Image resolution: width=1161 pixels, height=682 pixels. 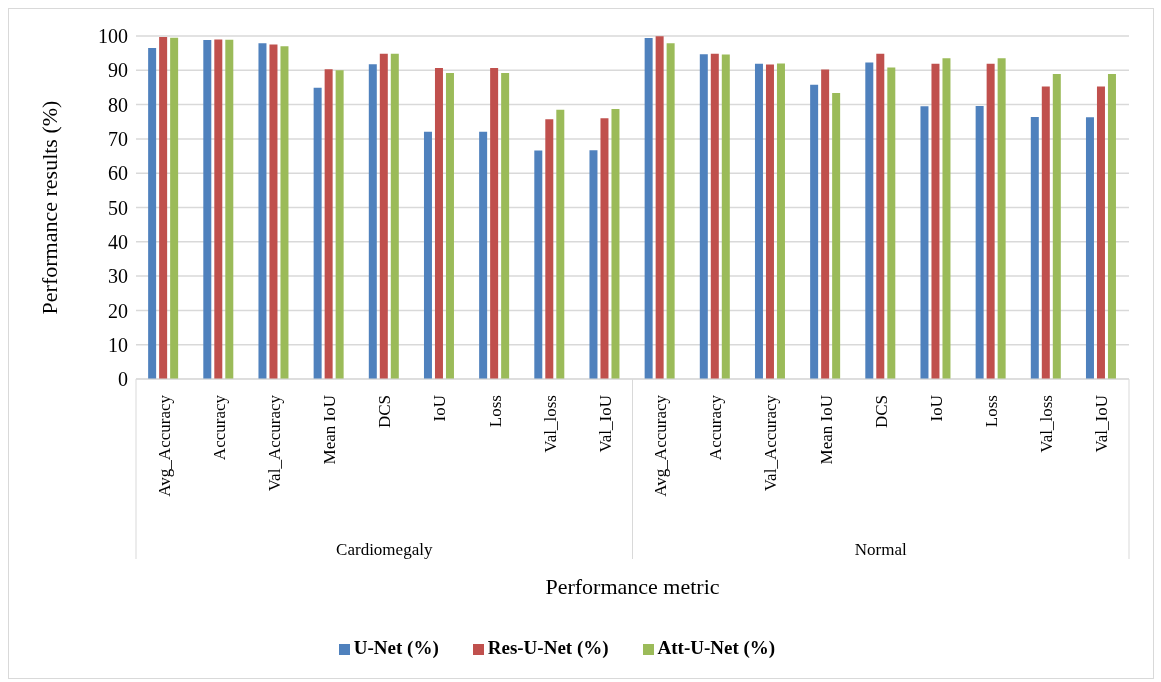 I want to click on y-tick-label: 50, so click(x=118, y=207).